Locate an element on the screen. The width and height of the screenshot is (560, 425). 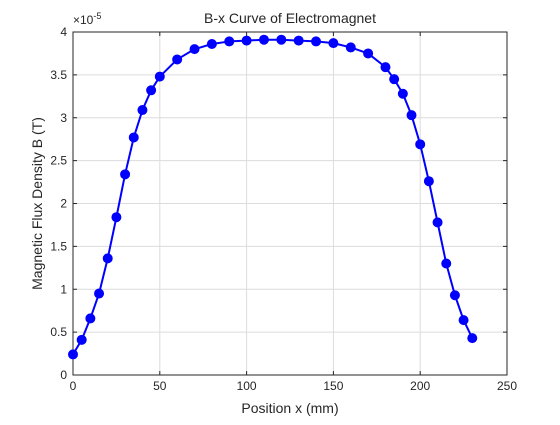
x-tick-label: 250 is located at coordinates (507, 386).